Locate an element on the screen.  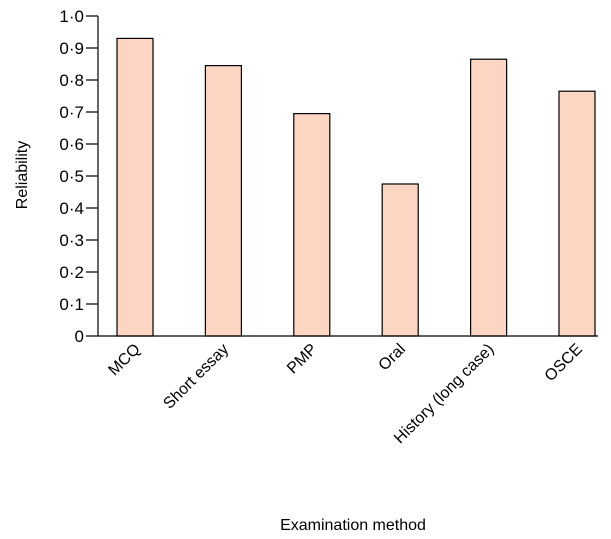
y-tick-label: 0·6 is located at coordinates (71, 144).